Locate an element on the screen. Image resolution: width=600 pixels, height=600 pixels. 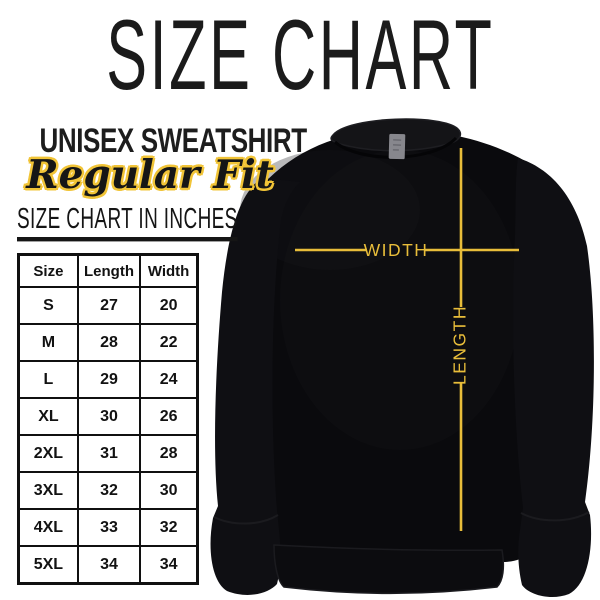
table-row: 3XL 32 30 is located at coordinates (108, 490).